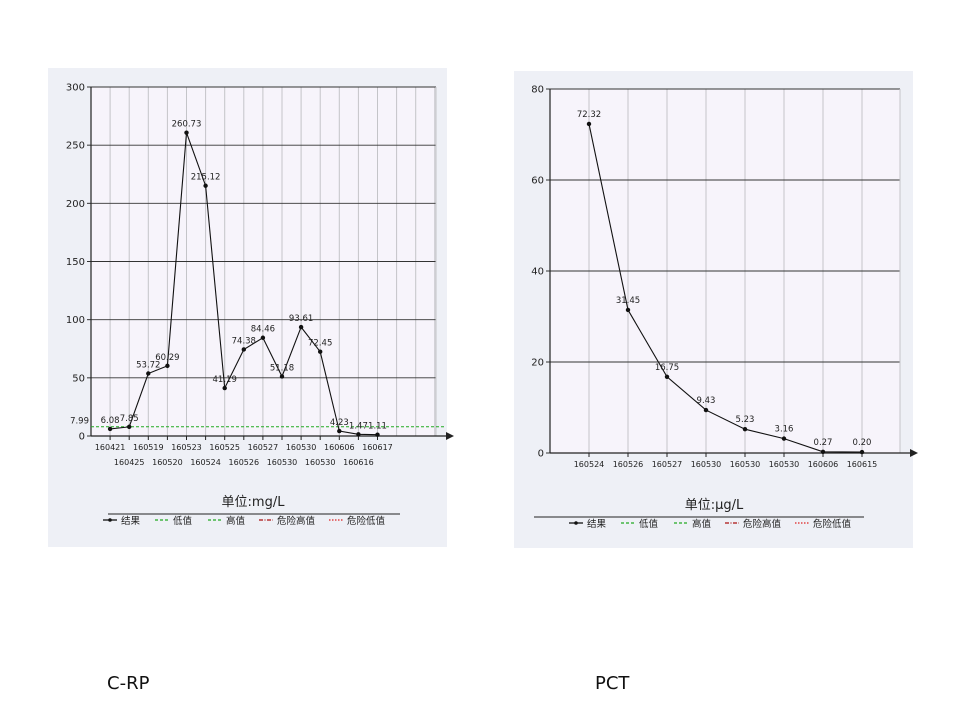  I want to click on data-label: 16.75, so click(667, 368).